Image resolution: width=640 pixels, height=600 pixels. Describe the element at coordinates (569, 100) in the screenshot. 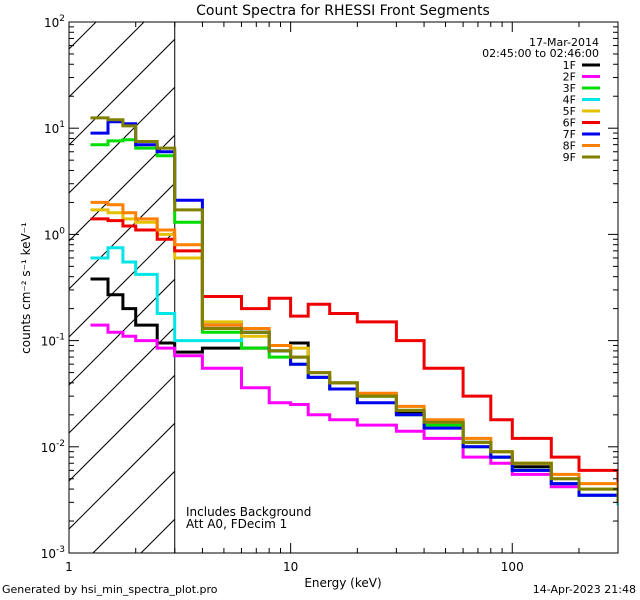

I see `legend-label-4F: 4F` at that location.